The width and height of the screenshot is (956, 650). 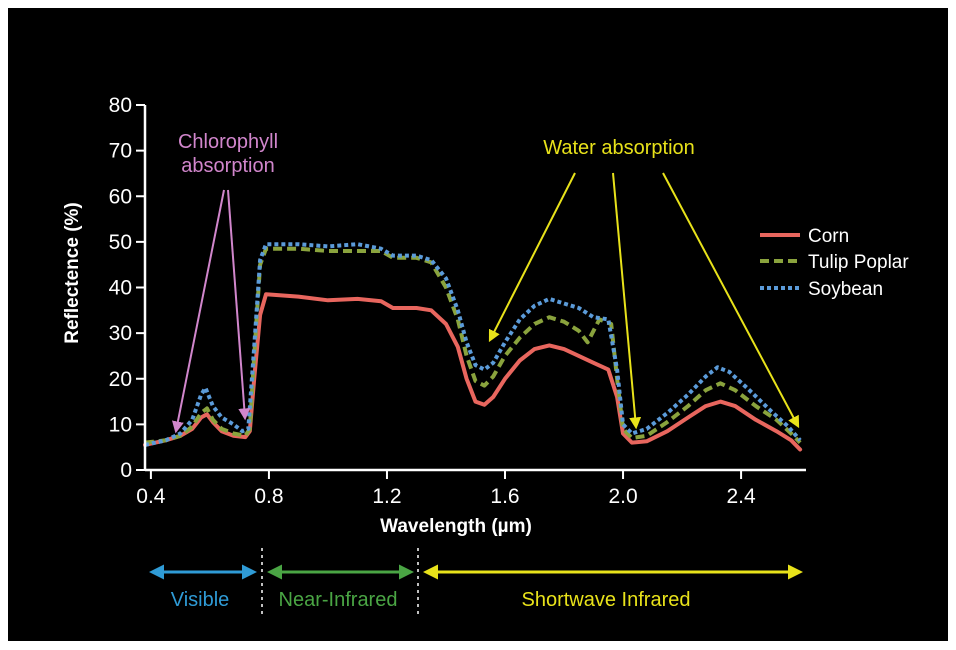 What do you see at coordinates (72, 273) in the screenshot?
I see `y-axis-label: Reflectence (%)` at bounding box center [72, 273].